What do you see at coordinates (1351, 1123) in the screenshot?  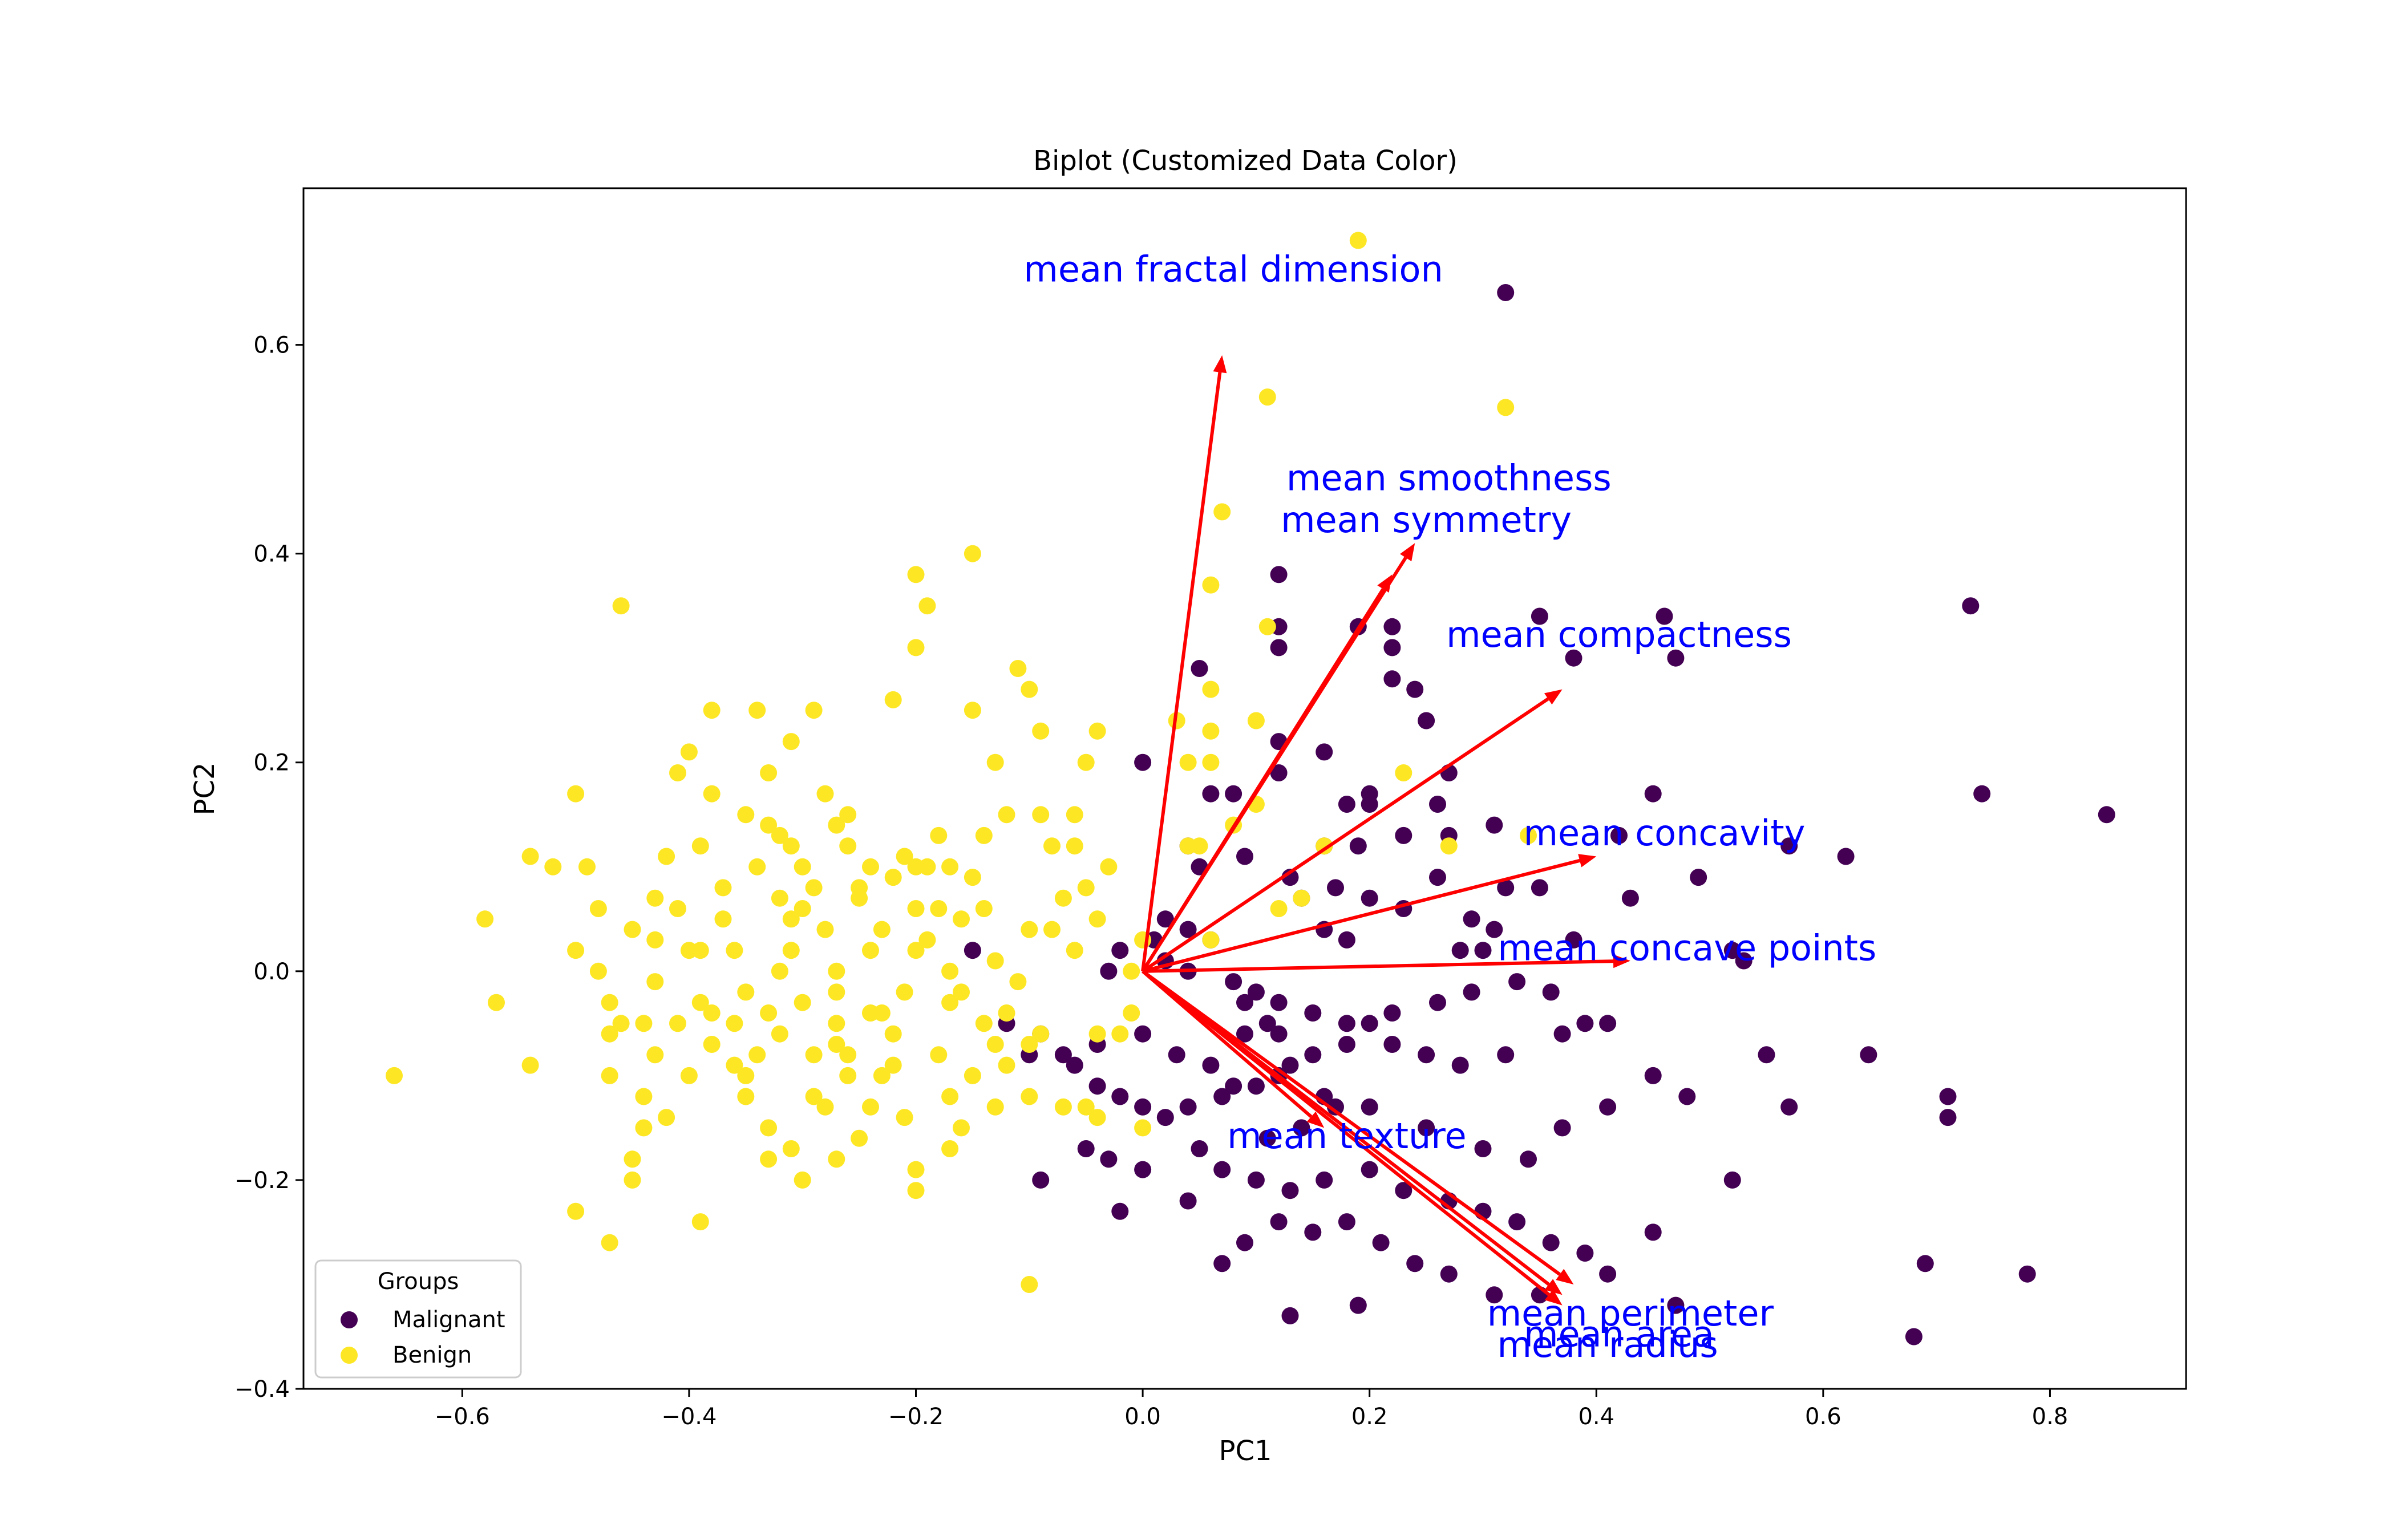 I see `loading-arrow-mean-perimeter` at bounding box center [1351, 1123].